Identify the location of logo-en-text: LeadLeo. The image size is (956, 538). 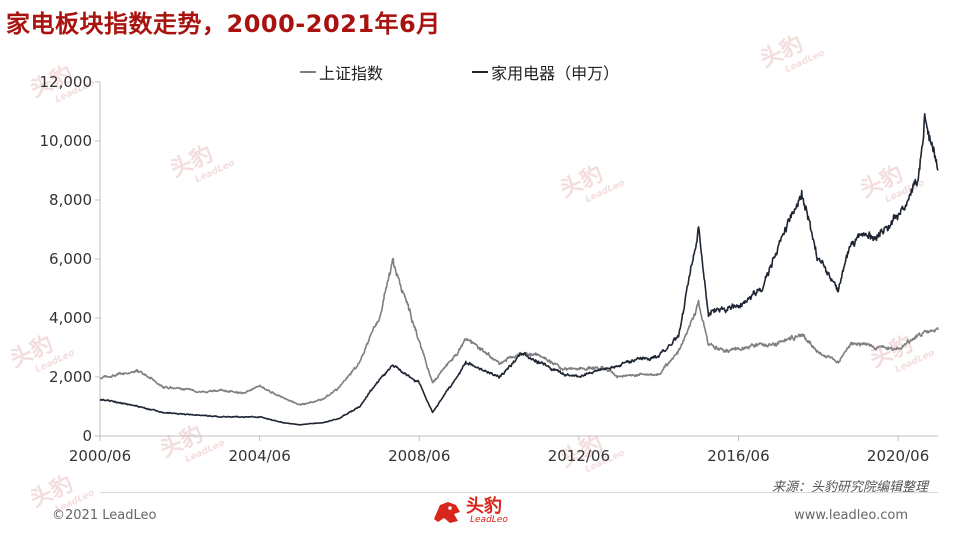
(489, 520).